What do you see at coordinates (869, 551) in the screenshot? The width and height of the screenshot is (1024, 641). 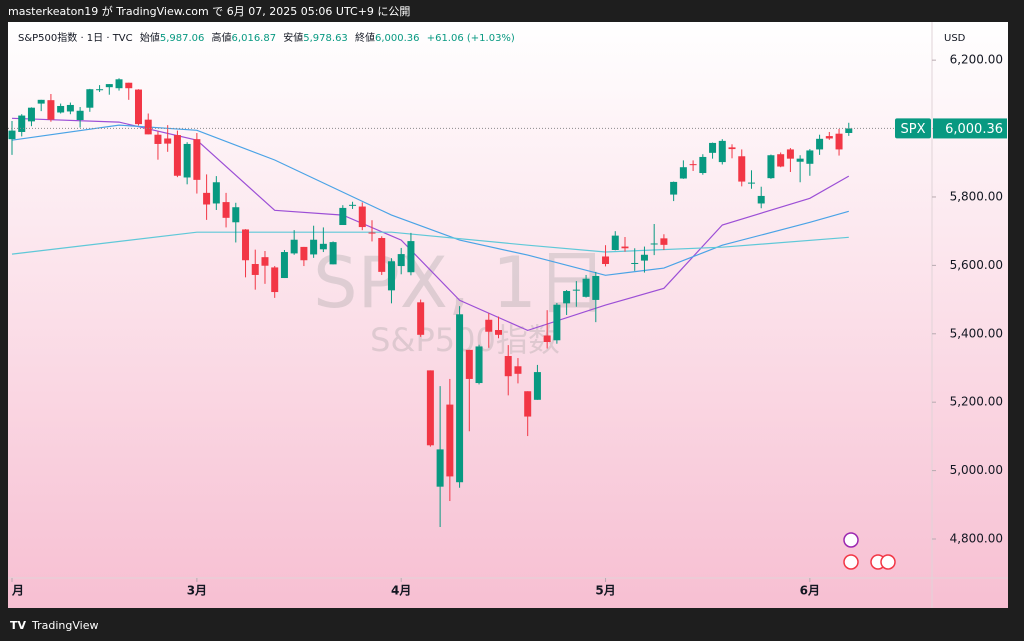 I see `event-icons` at bounding box center [869, 551].